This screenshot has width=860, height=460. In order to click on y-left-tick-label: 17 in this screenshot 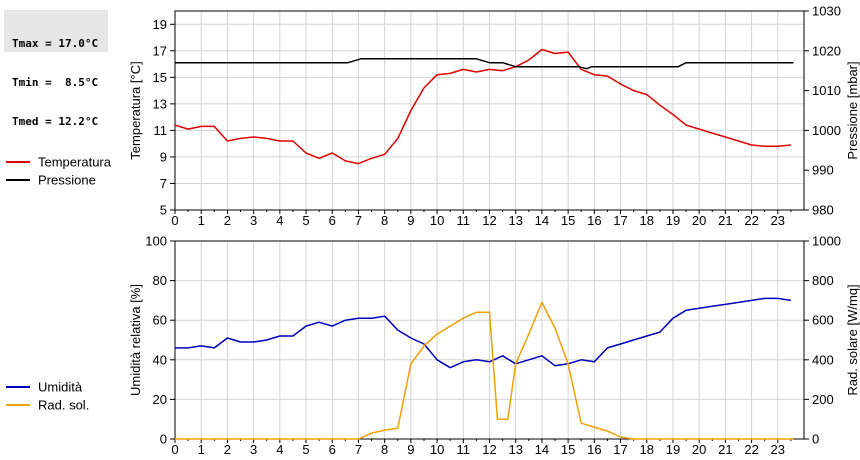, I will do `click(160, 50)`.